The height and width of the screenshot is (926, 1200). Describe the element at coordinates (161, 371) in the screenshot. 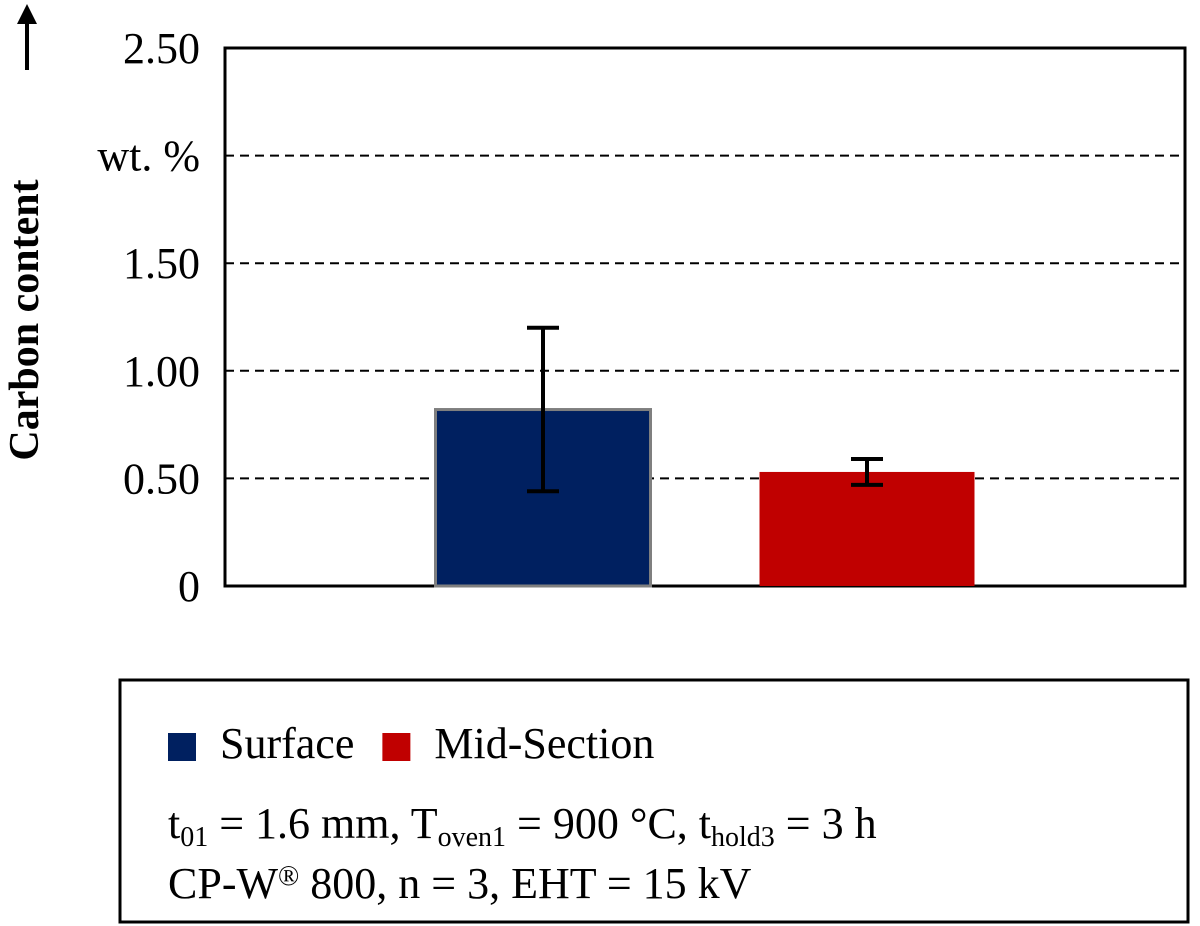

I see `y-tick-label: 1.00` at that location.